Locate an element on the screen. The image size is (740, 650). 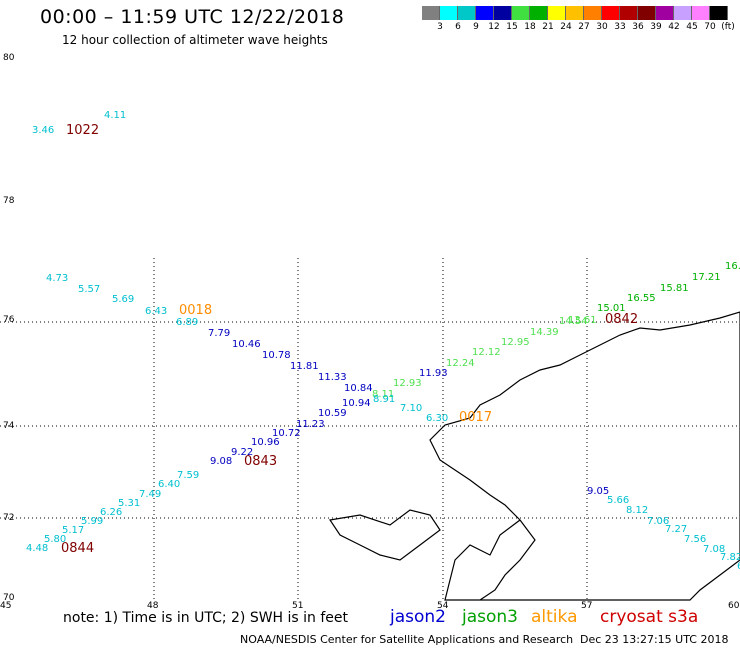
wave-height-label: 7.79 is located at coordinates (219, 333).